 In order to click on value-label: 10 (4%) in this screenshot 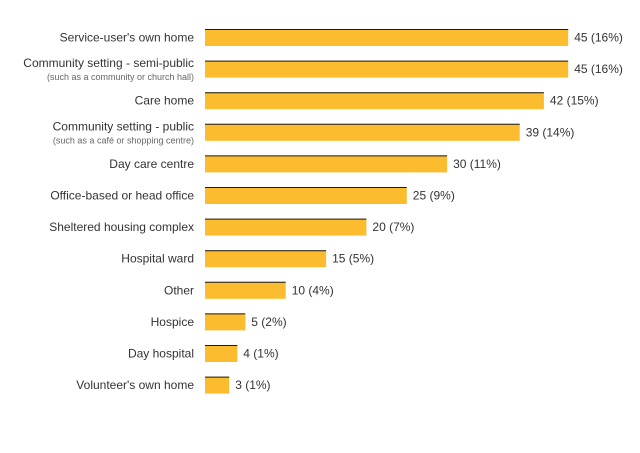, I will do `click(313, 290)`.